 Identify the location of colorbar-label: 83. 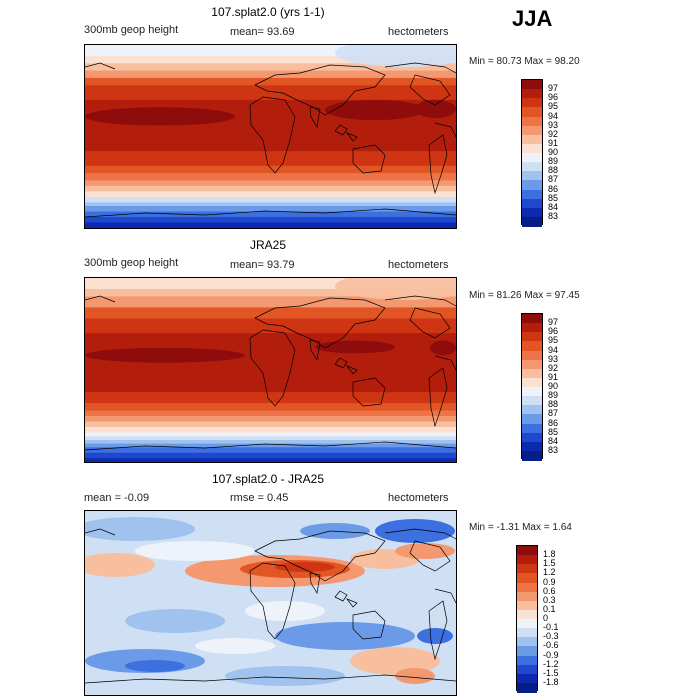
(553, 215).